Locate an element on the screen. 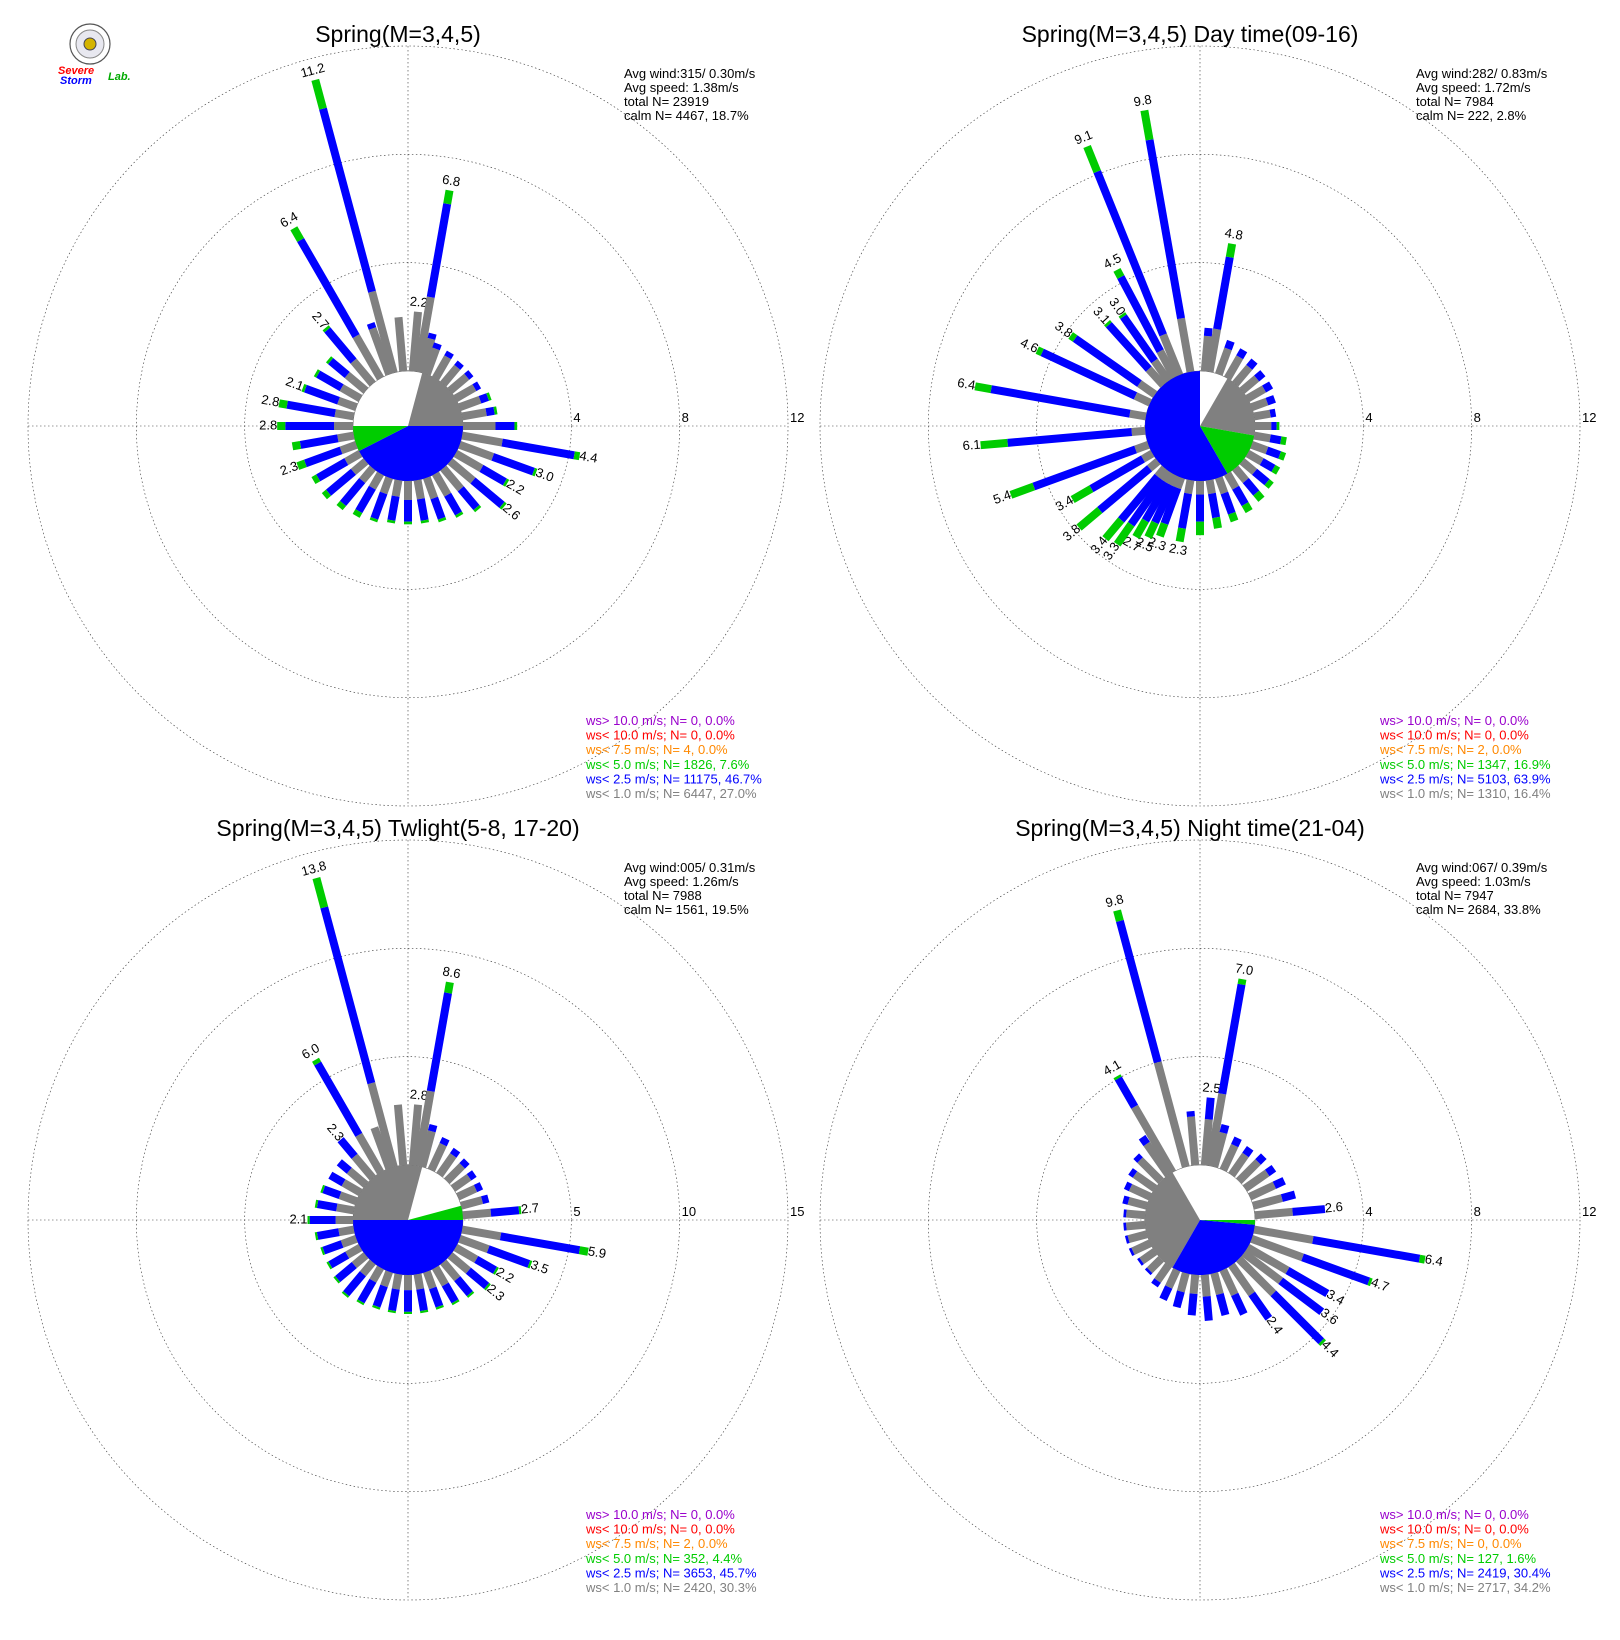 This screenshot has width=1620, height=1640. ring-label: 4 is located at coordinates (1368, 1211).